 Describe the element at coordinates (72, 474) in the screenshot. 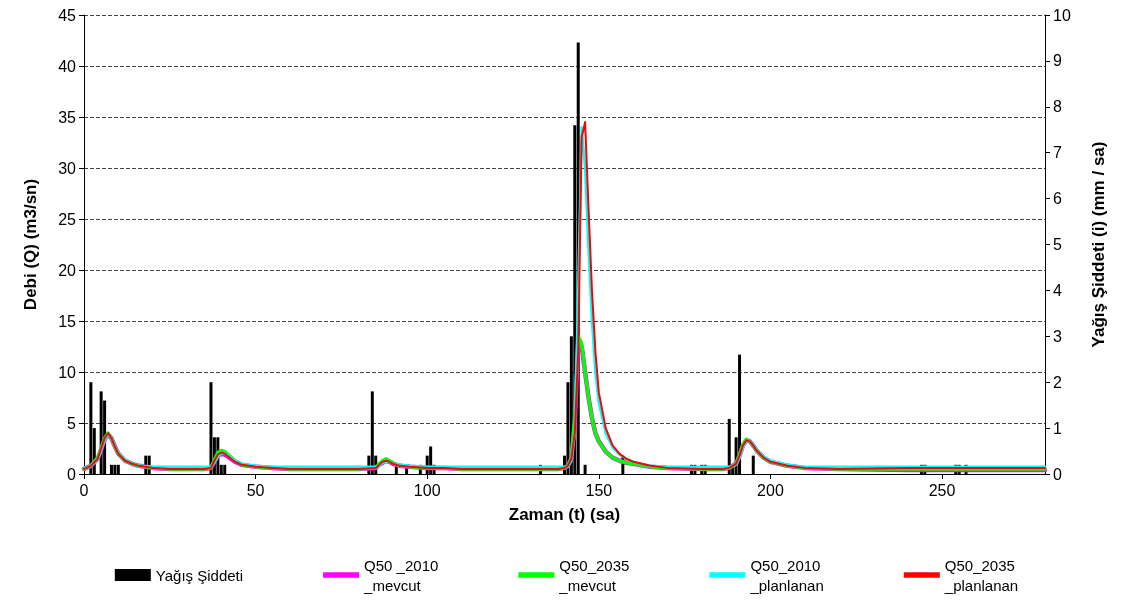

I see `y-tick-label: 0` at that location.